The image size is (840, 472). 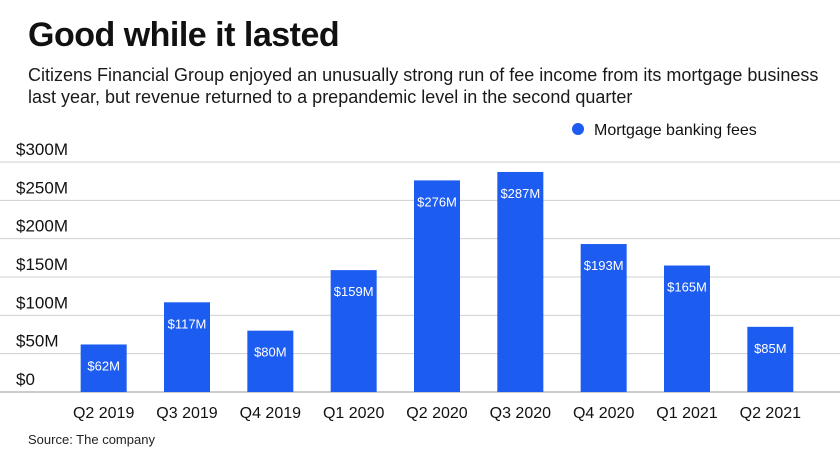 What do you see at coordinates (354, 291) in the screenshot?
I see `bar-data-label: $159M` at bounding box center [354, 291].